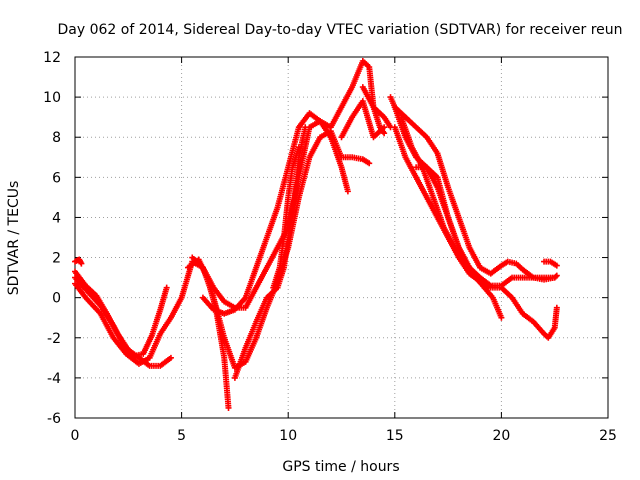 This screenshot has height=480, width=640. What do you see at coordinates (54, 339) in the screenshot?
I see `y-tick-label: -2` at bounding box center [54, 339].